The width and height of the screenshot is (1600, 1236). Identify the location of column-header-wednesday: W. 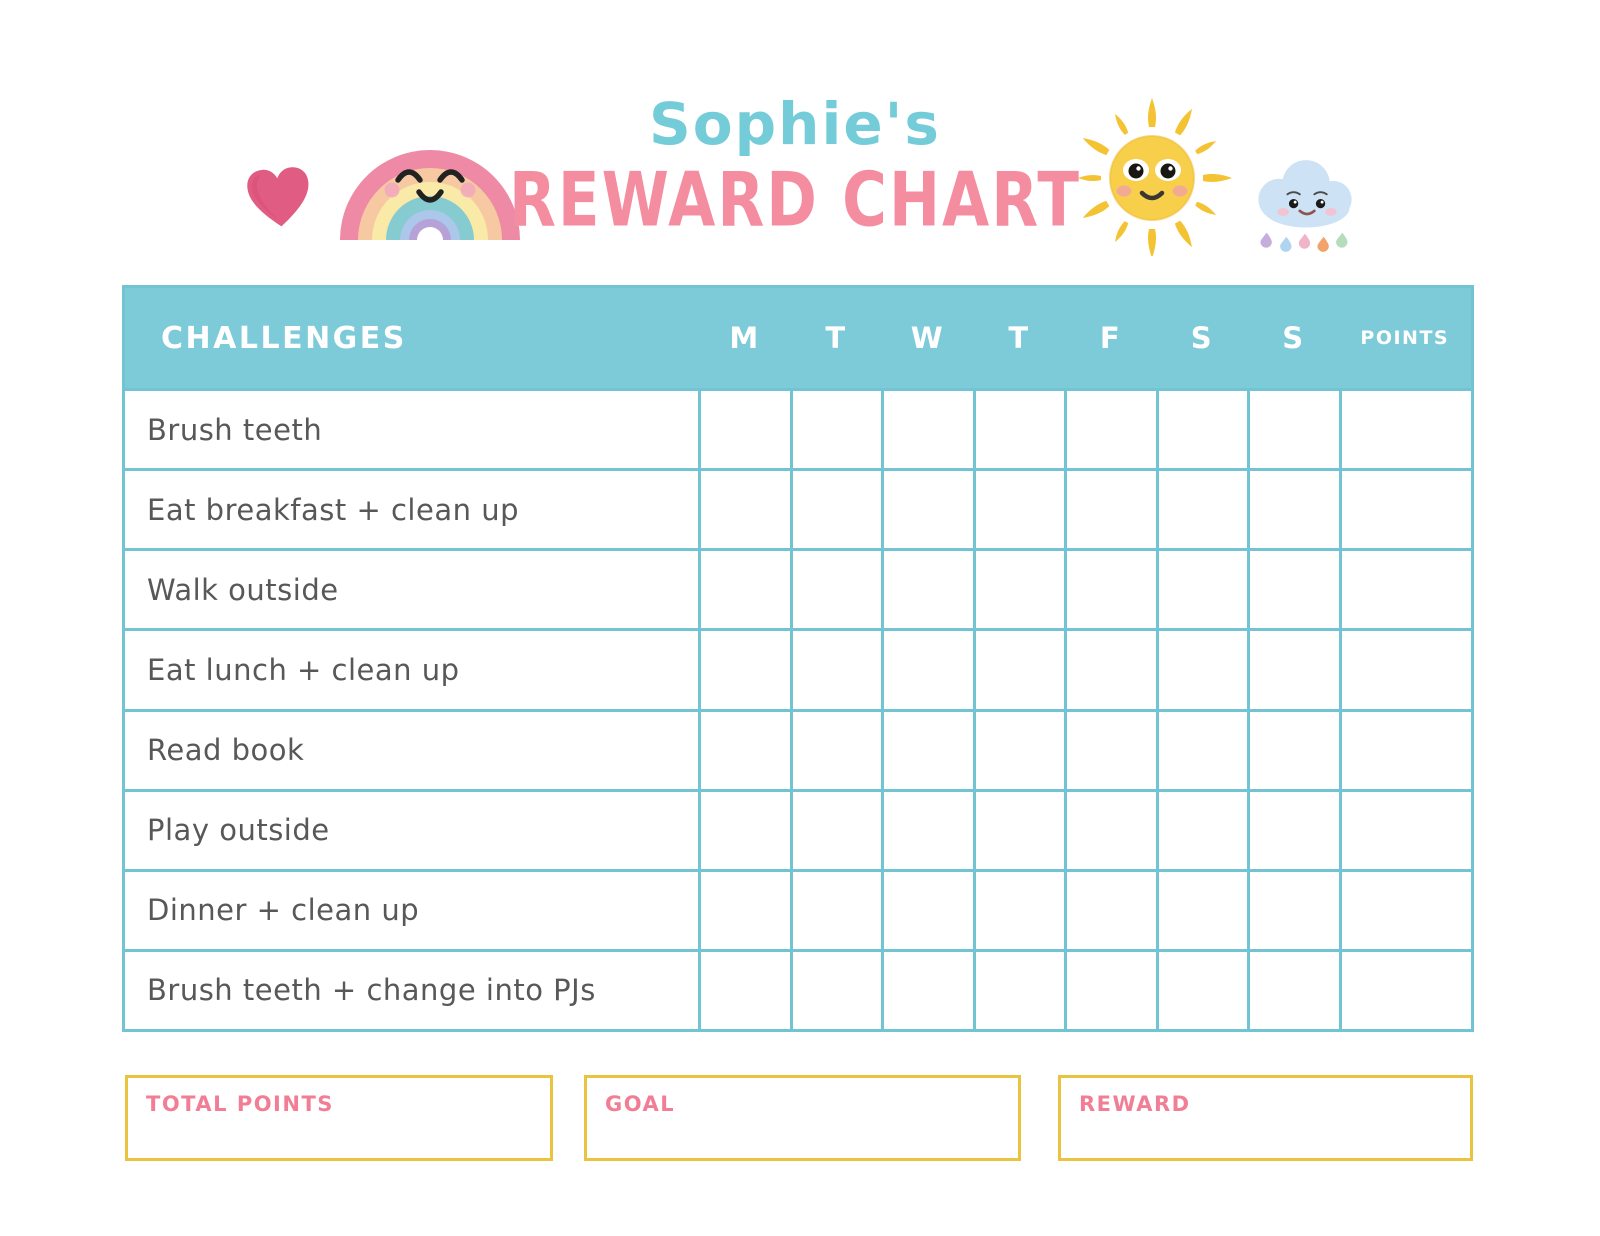
(927, 338).